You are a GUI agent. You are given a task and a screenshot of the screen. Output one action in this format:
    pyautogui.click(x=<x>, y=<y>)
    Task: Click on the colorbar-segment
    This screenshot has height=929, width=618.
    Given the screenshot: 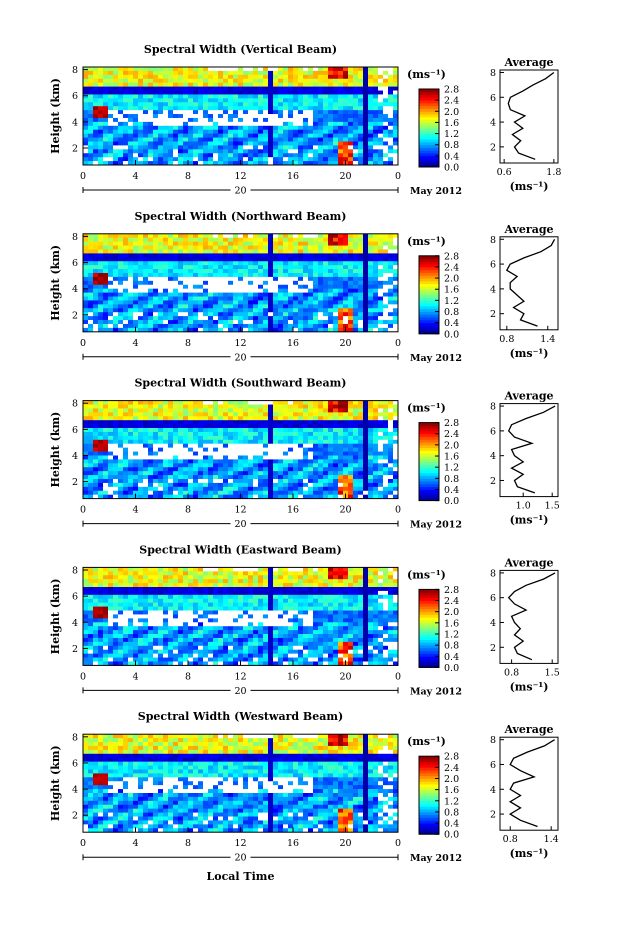 What is the action you would take?
    pyautogui.click(x=429, y=104)
    